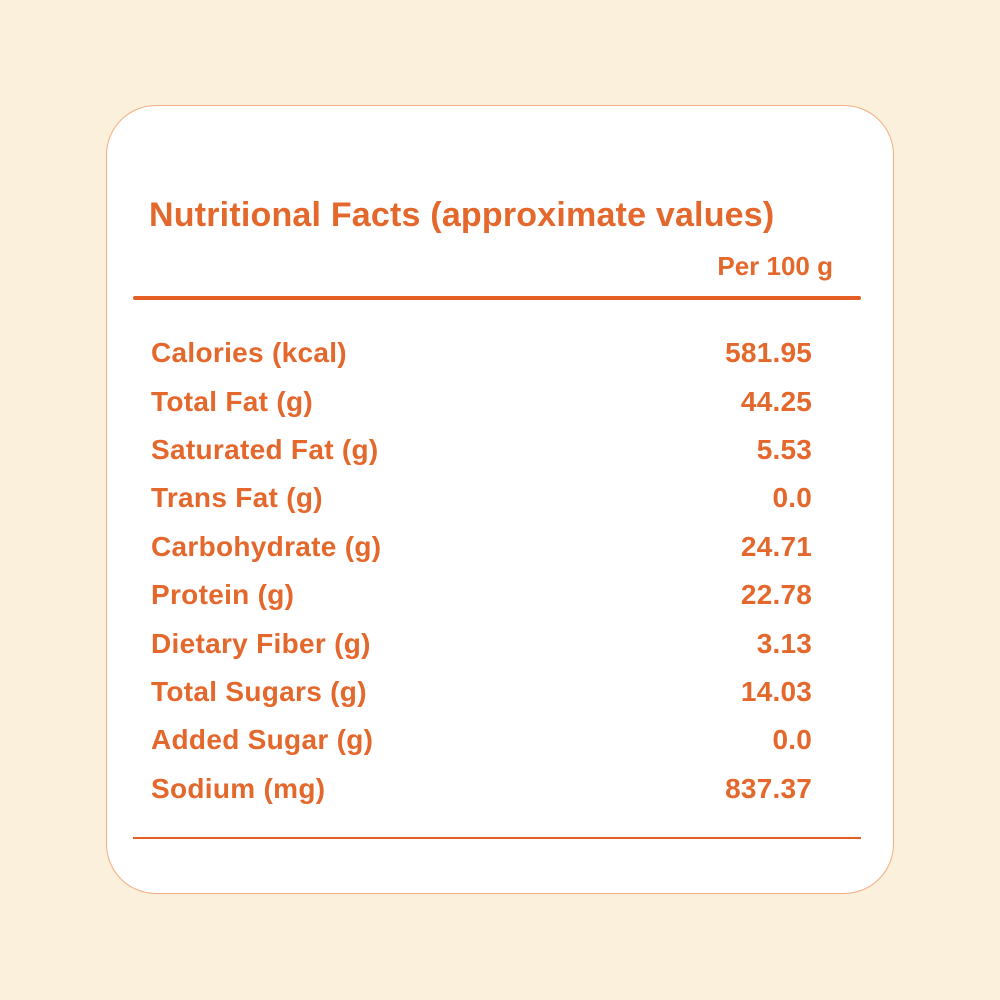 Image resolution: width=1000 pixels, height=1000 pixels. I want to click on table-row: Dietary Fiber (g) 3.13, so click(481, 643).